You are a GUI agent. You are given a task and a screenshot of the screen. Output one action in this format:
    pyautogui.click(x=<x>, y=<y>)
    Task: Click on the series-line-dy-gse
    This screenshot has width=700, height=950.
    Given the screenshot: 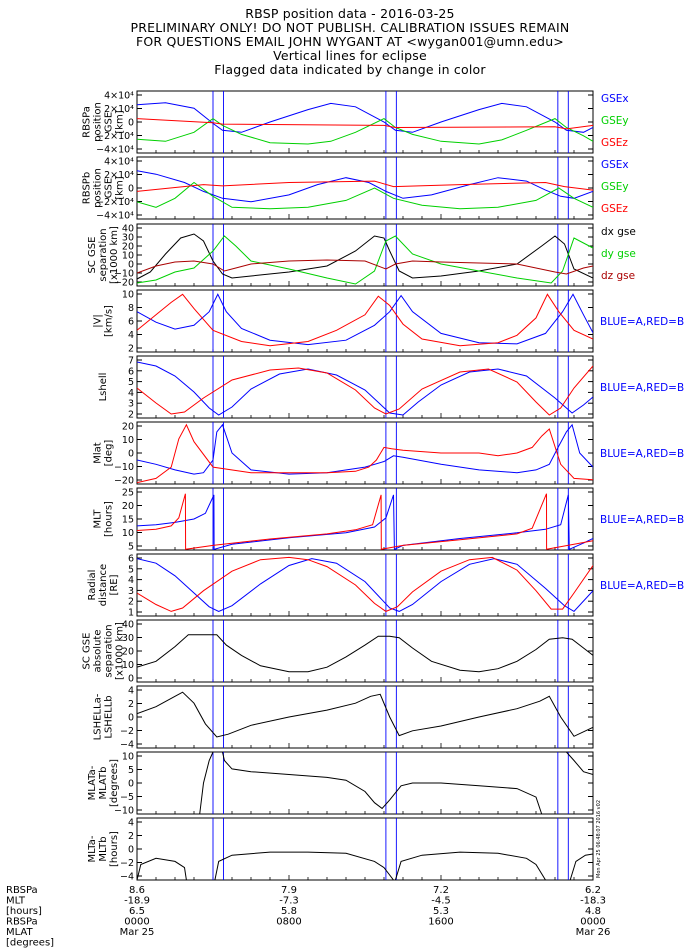 What is the action you would take?
    pyautogui.click(x=365, y=260)
    